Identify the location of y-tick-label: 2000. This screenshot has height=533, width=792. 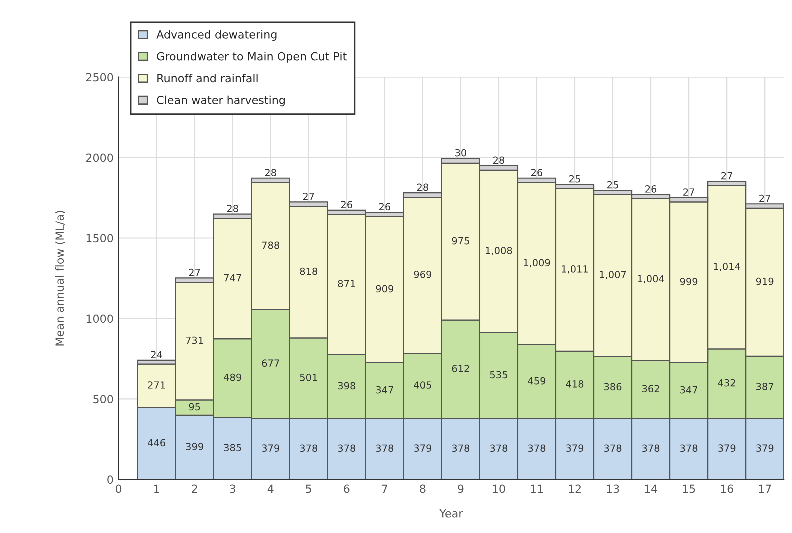
(100, 158).